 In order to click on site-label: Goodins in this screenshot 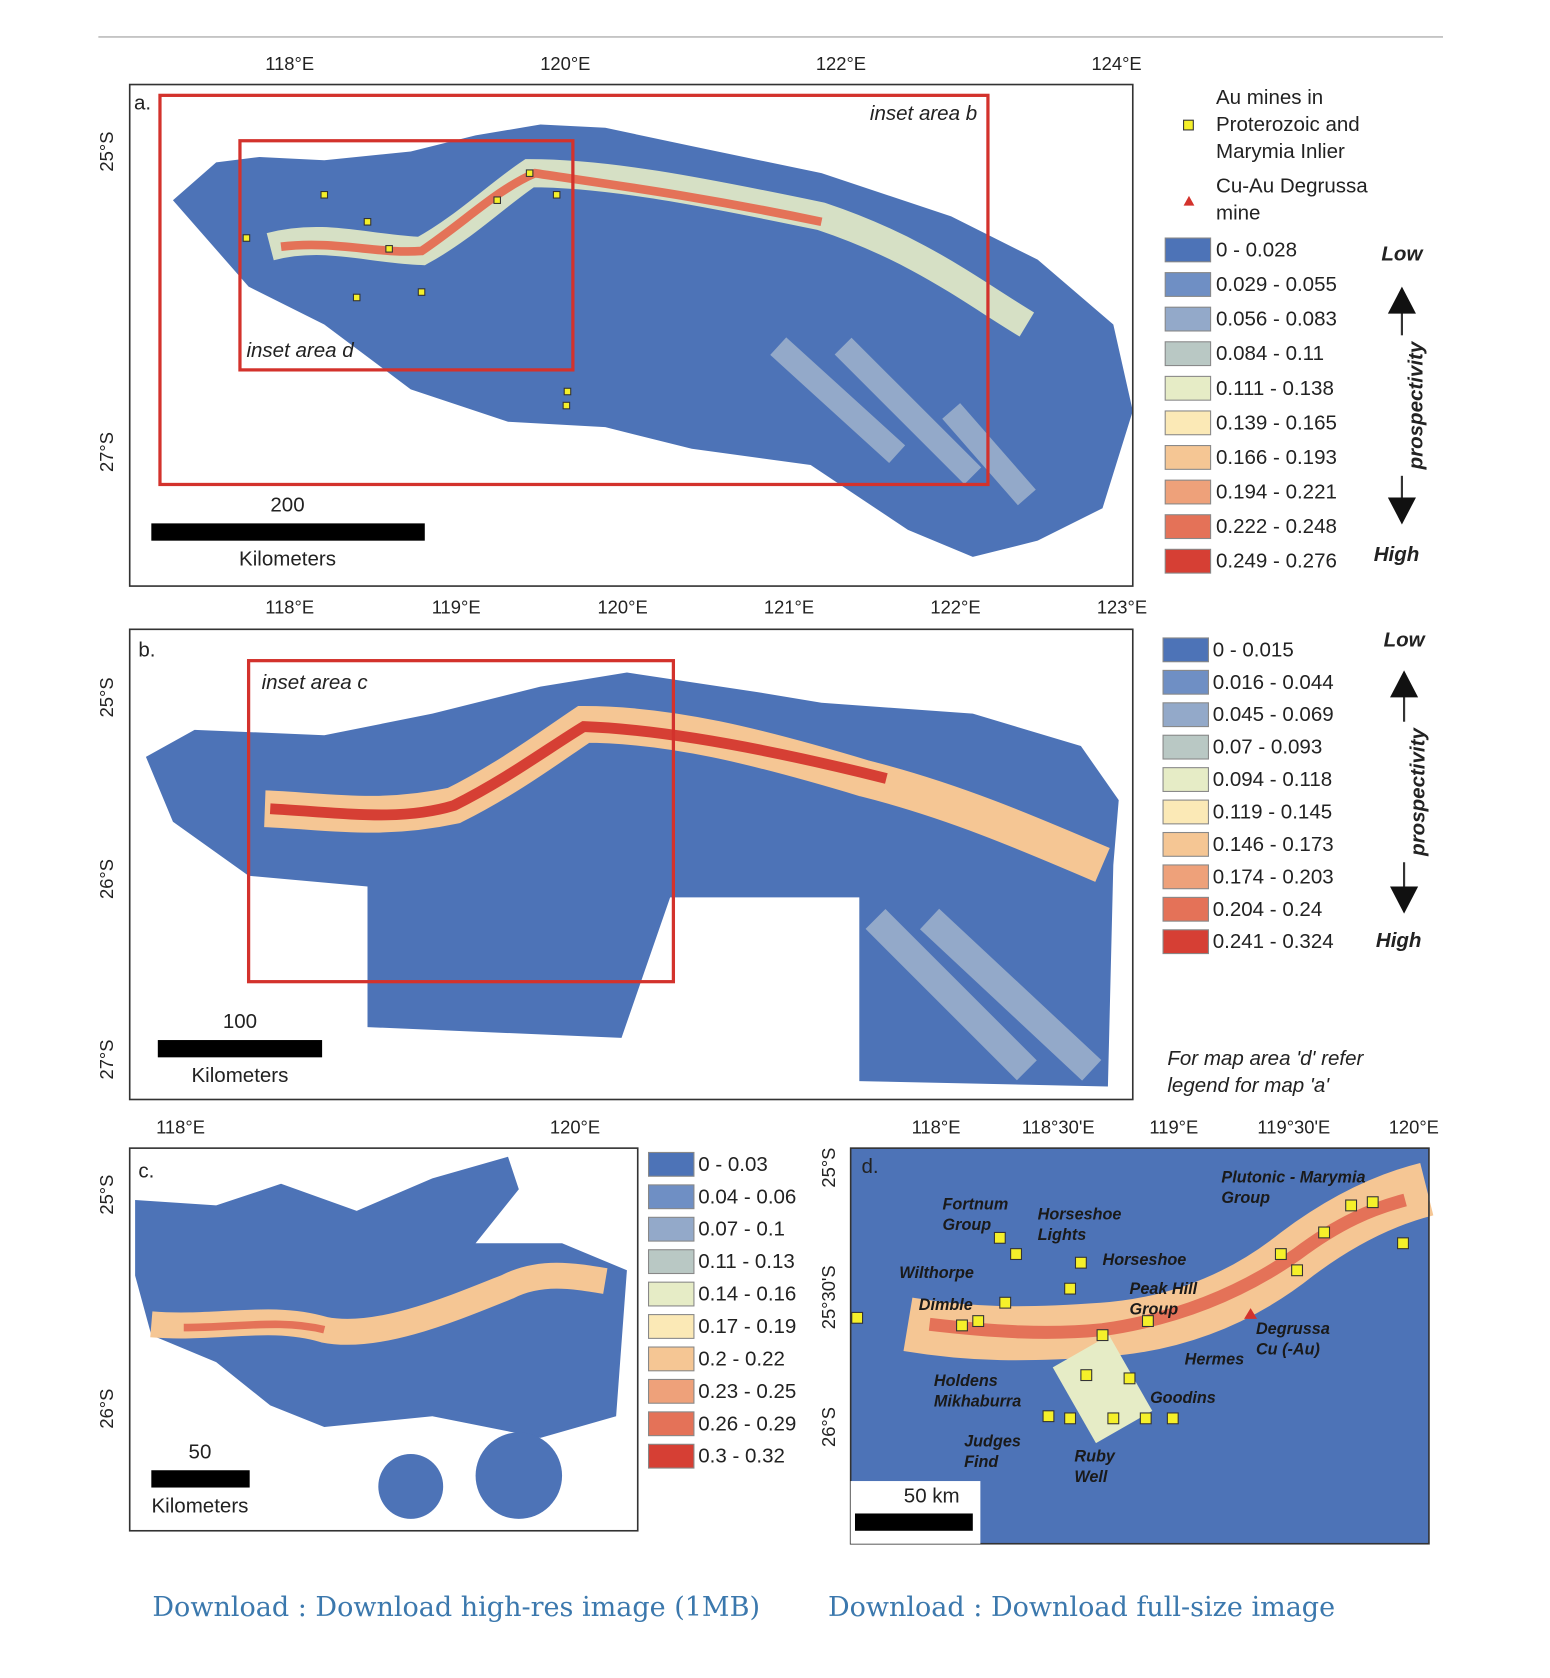, I will do `click(1183, 1398)`.